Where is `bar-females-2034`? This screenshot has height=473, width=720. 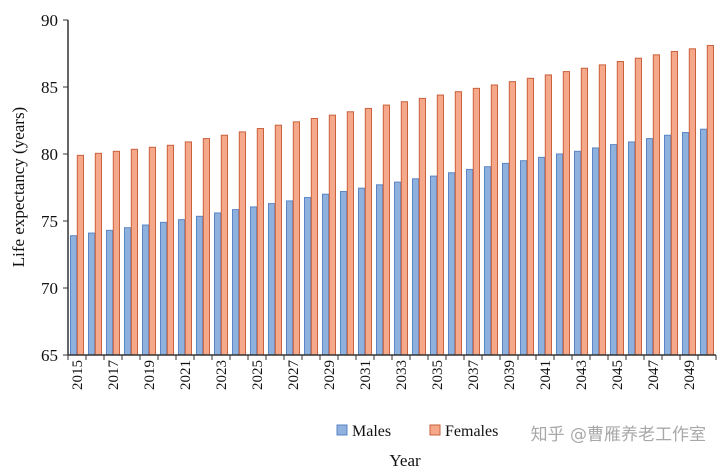
bar-females-2034 is located at coordinates (422, 226).